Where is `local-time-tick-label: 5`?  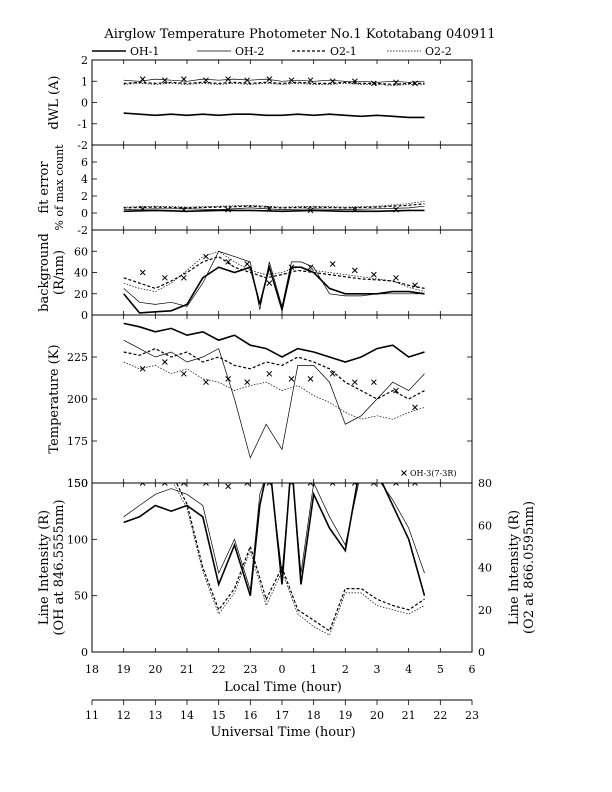 local-time-tick-label: 5 is located at coordinates (440, 669).